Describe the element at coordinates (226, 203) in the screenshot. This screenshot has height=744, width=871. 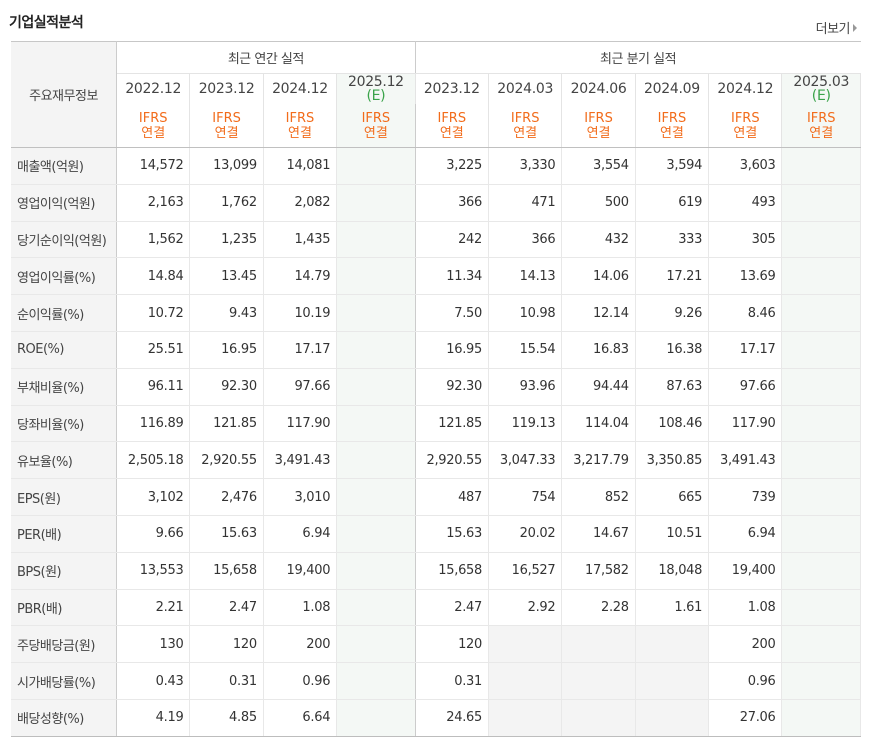
I see `annual-value-cell: 1,762` at that location.